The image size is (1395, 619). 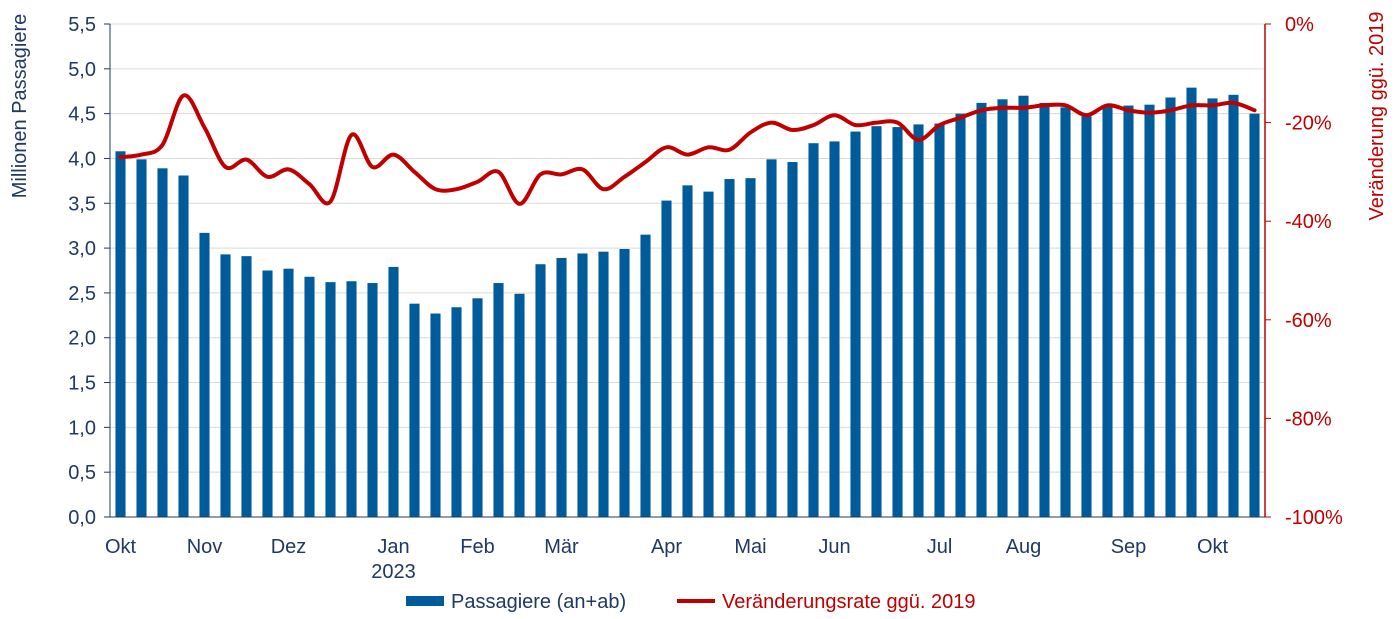 What do you see at coordinates (82, 115) in the screenshot?
I see `left-tick-label: 4,5` at bounding box center [82, 115].